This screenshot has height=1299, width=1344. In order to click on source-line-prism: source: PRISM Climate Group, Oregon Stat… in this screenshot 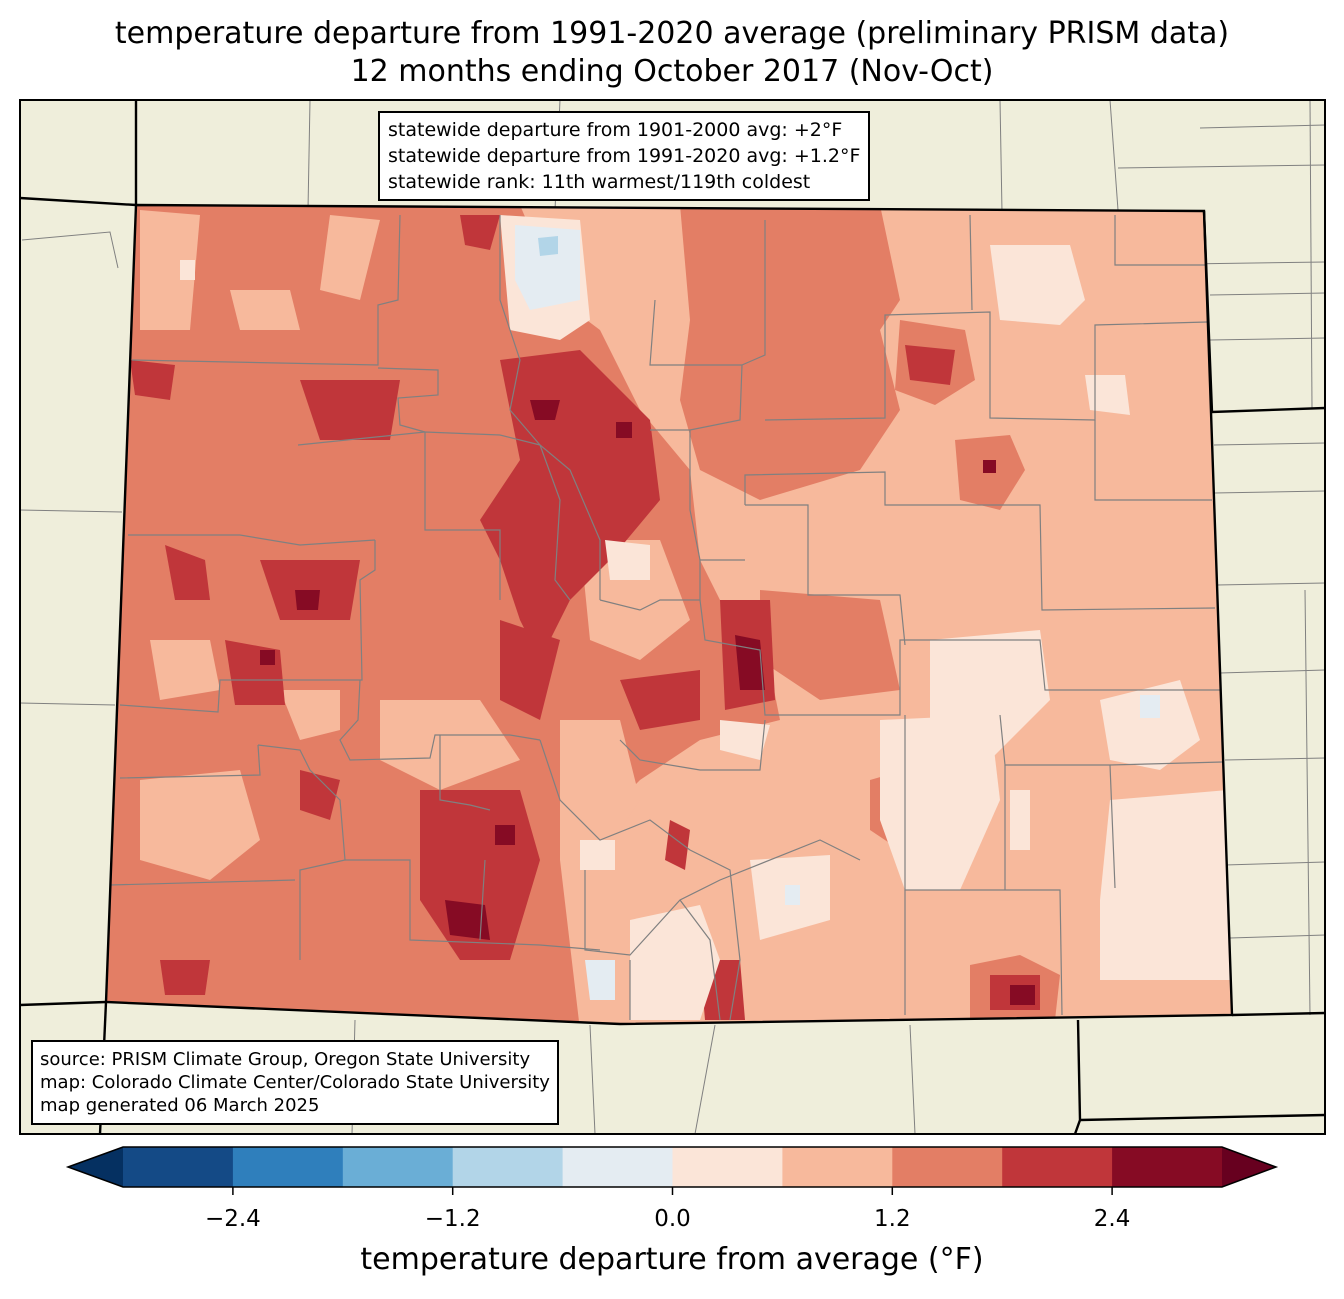, I will do `click(285, 1059)`.